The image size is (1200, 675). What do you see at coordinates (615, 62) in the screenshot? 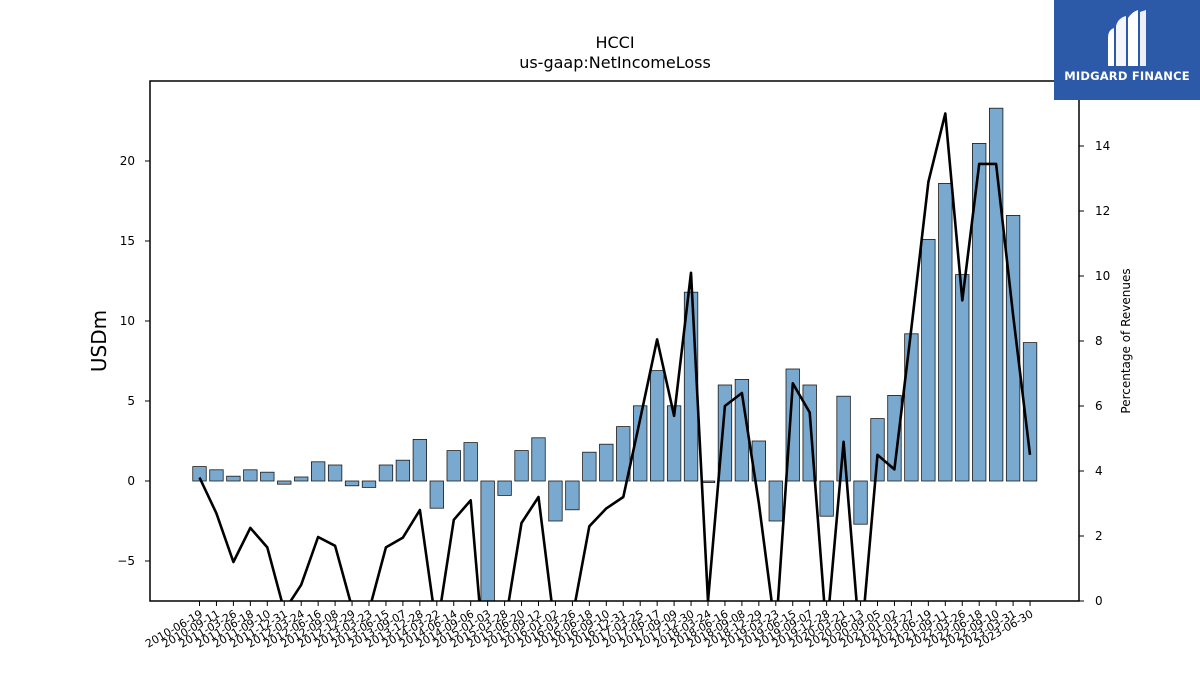
I see `chart-subtitle: us-gaap:NetIncomeLoss` at bounding box center [615, 62].